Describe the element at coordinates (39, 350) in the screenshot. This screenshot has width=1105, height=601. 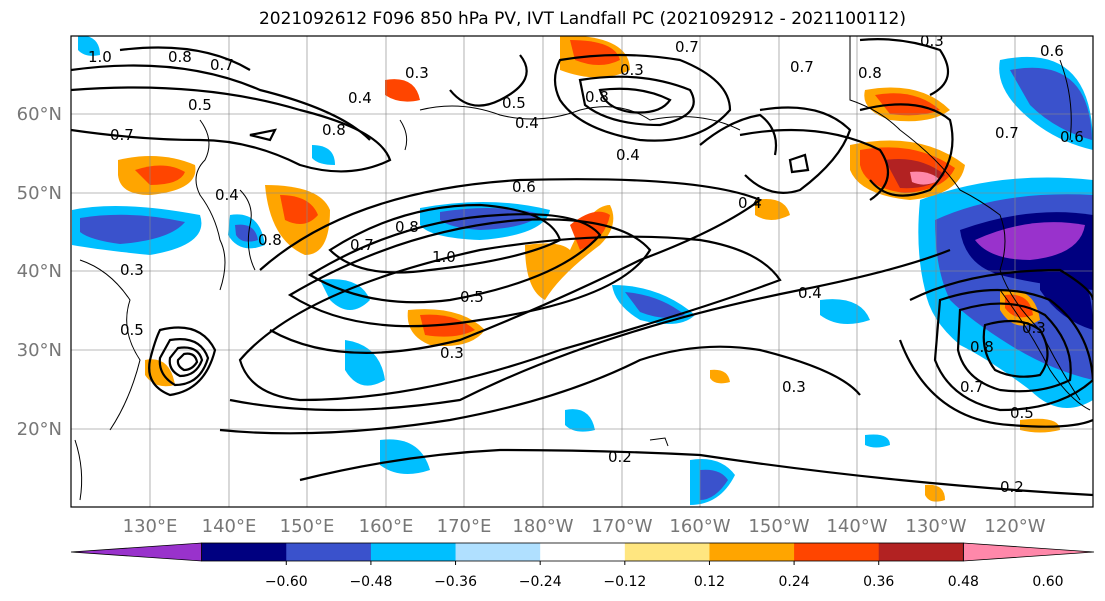
I see `lat-label: 30°N` at that location.